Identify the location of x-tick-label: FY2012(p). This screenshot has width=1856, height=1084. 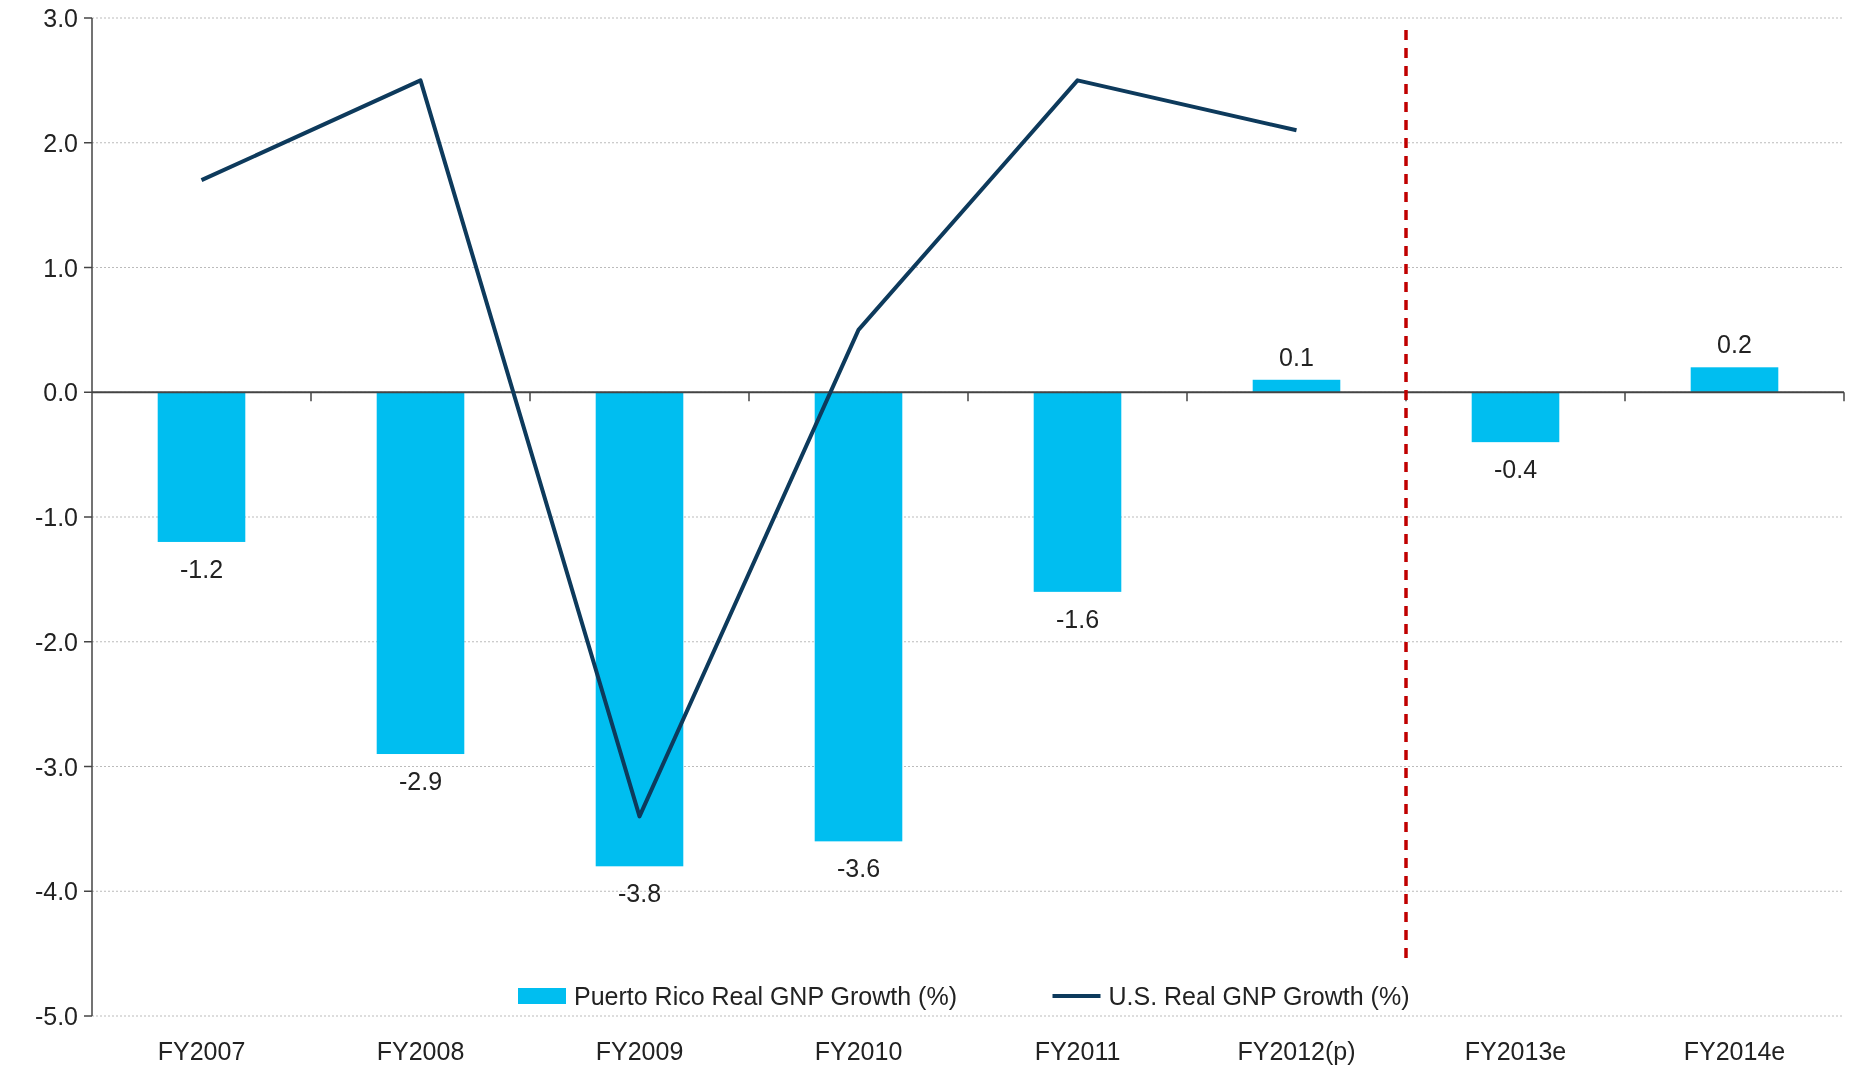
(1296, 1051).